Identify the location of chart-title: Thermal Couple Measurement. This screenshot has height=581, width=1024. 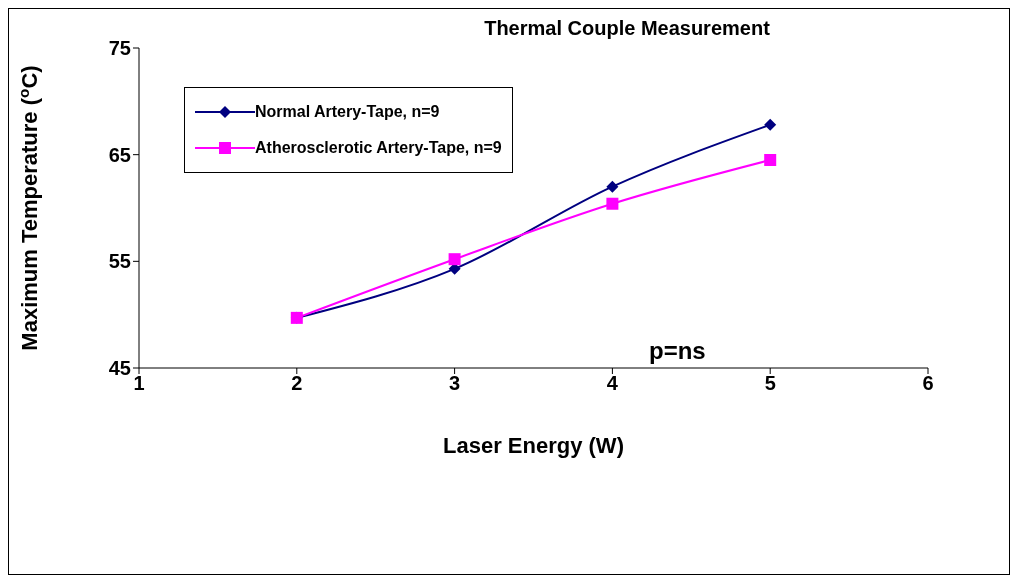
(627, 28).